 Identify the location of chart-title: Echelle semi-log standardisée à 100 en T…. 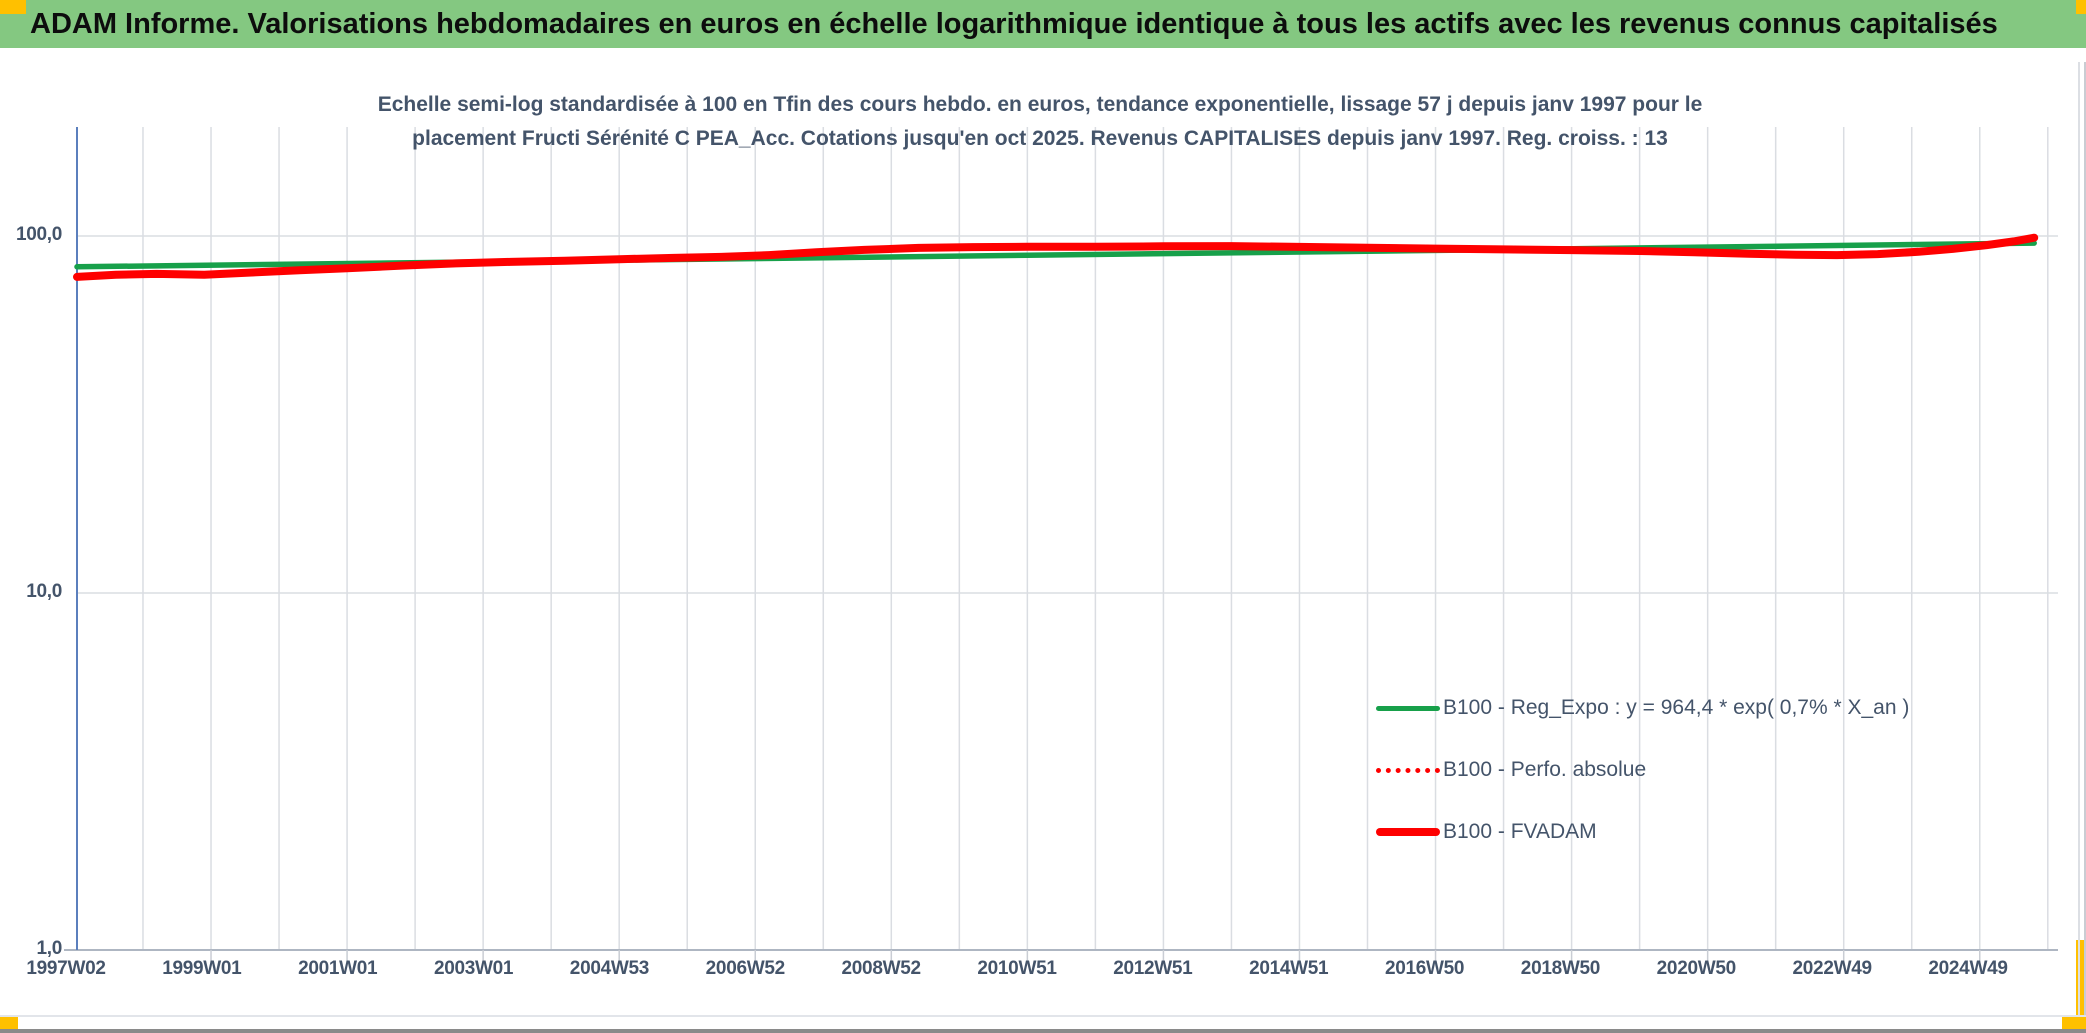
(1040, 122).